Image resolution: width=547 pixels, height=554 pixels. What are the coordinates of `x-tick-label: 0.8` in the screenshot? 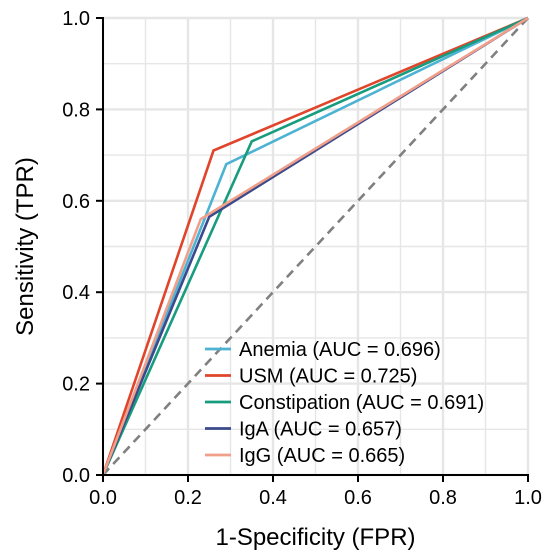 It's located at (443, 498).